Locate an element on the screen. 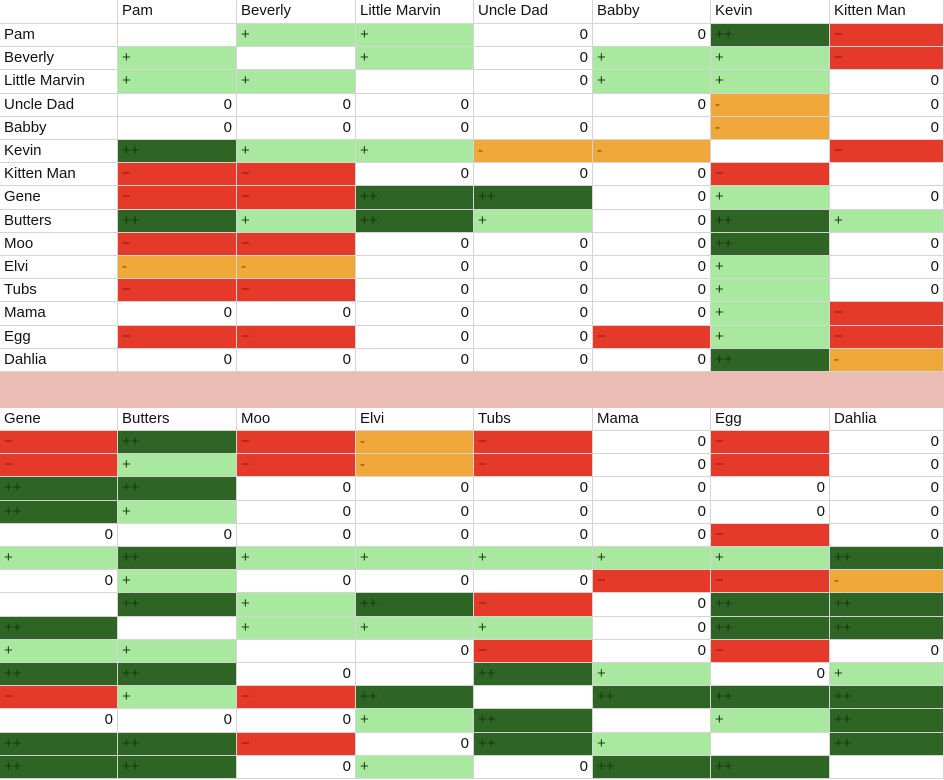  column-header: Beverly is located at coordinates (296, 12).